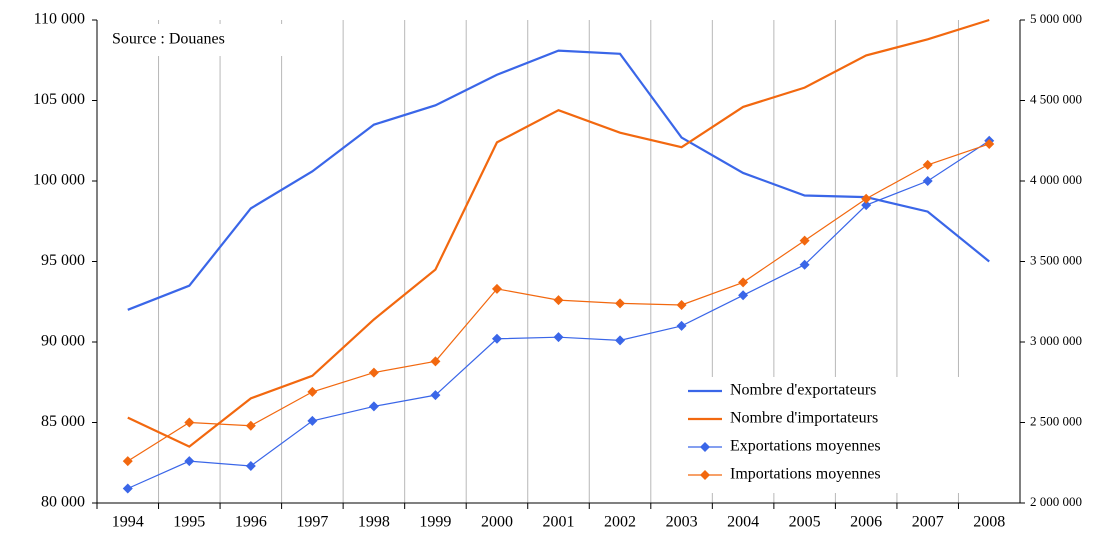 The image size is (1107, 538). Describe the element at coordinates (989, 522) in the screenshot. I see `x-tick-label: 2008` at that location.